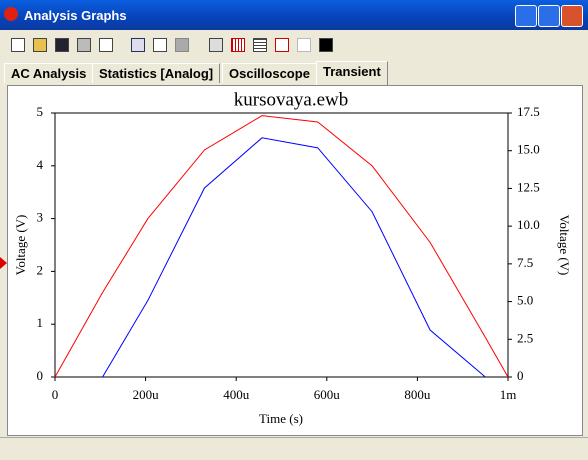 The image size is (588, 460). What do you see at coordinates (525, 262) in the screenshot?
I see `y2-tick-label: 7.5` at bounding box center [525, 262].